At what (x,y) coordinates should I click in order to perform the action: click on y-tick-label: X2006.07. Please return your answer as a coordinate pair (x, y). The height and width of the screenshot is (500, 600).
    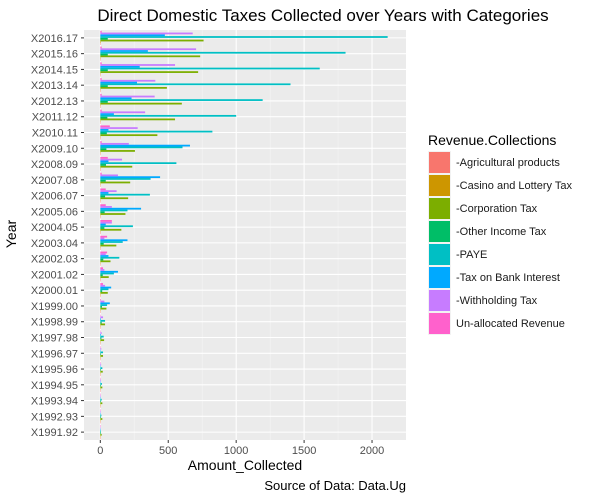
    Looking at the image, I should click on (54, 197).